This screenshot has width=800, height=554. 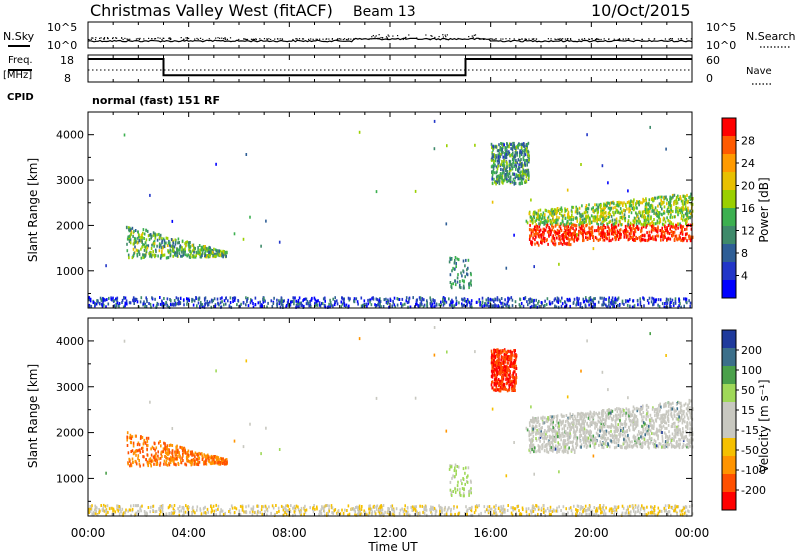 I want to click on colorbar-tick-label: 16, so click(x=748, y=208).